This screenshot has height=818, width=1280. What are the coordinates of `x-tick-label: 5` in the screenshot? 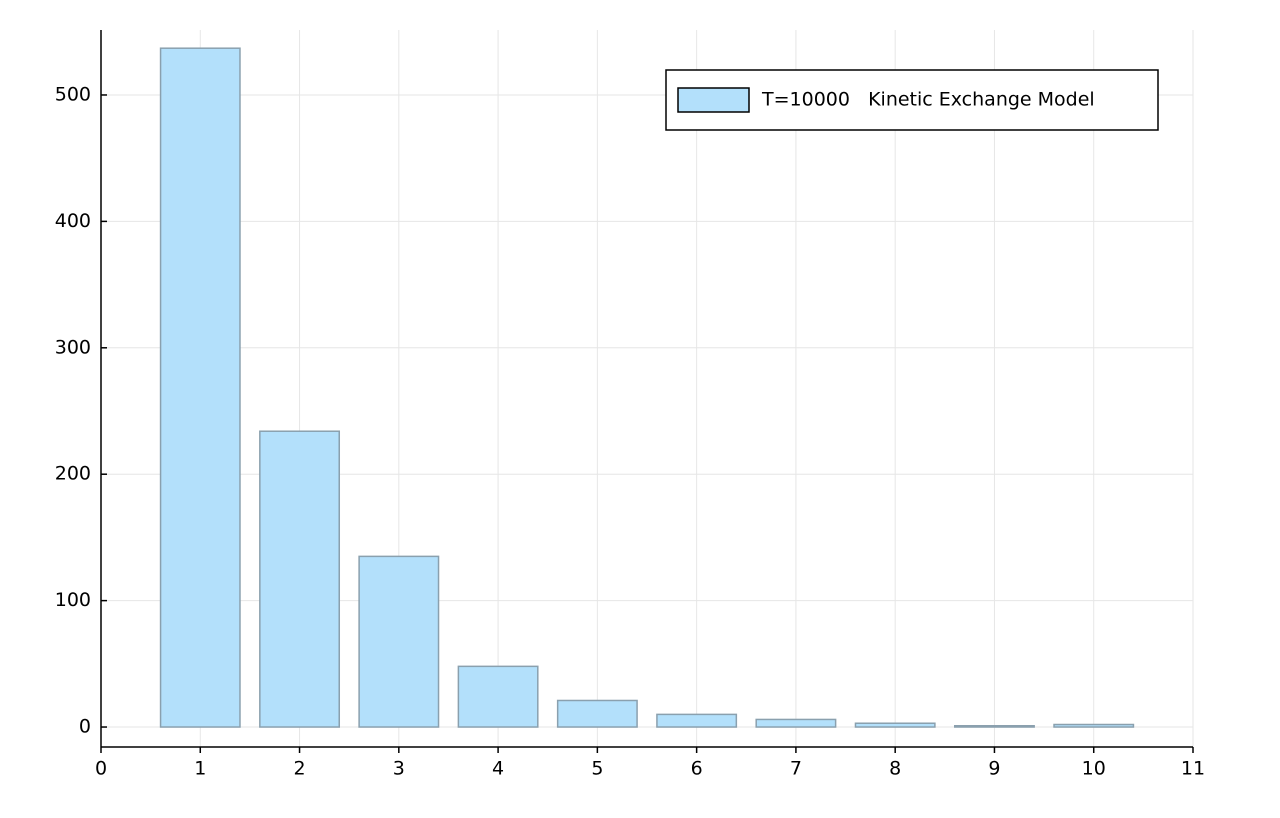 It's located at (597, 769).